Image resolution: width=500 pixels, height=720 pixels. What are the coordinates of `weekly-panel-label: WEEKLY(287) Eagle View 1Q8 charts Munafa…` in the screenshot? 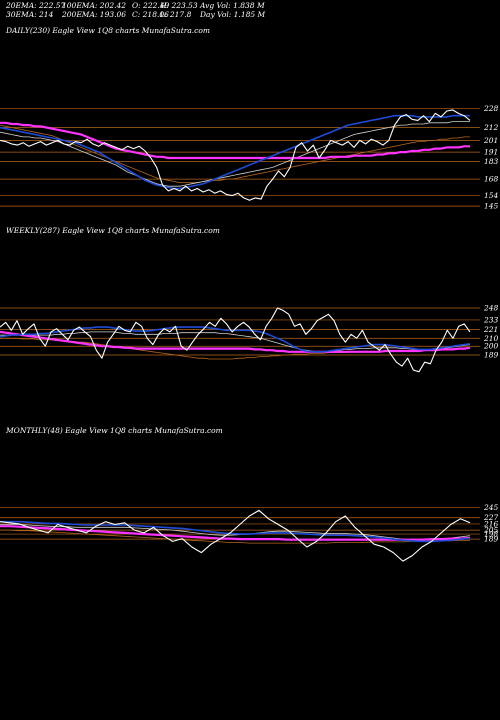 It's located at (113, 230).